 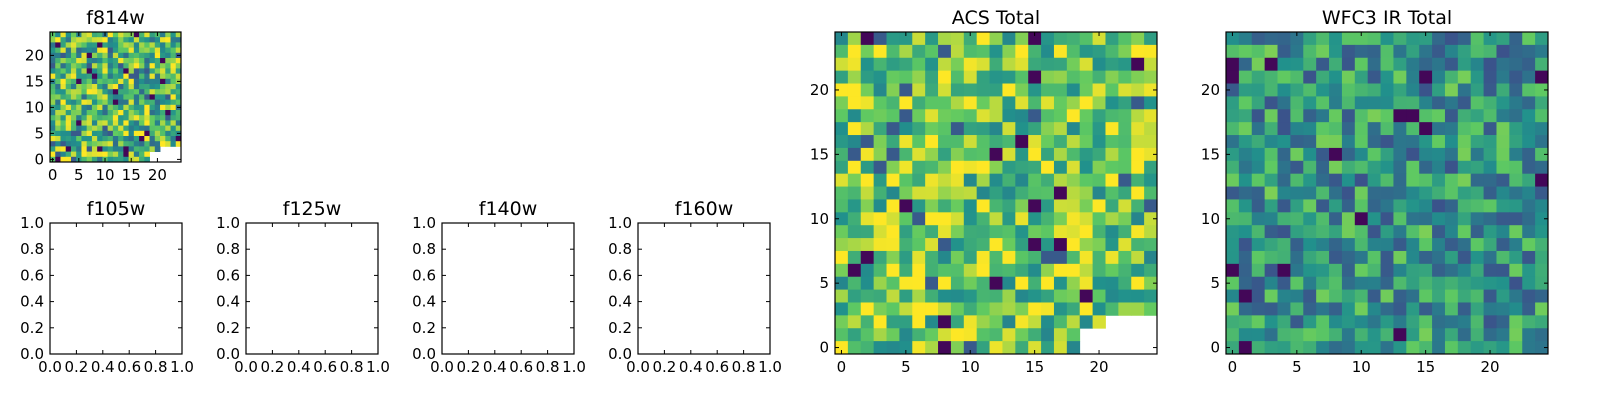 I want to click on axes-frame, so click(x=312, y=288).